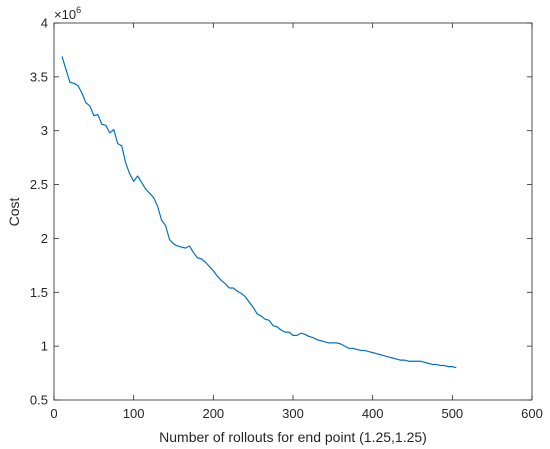 The height and width of the screenshot is (449, 550). I want to click on x-tick-label: 0, so click(53, 413).